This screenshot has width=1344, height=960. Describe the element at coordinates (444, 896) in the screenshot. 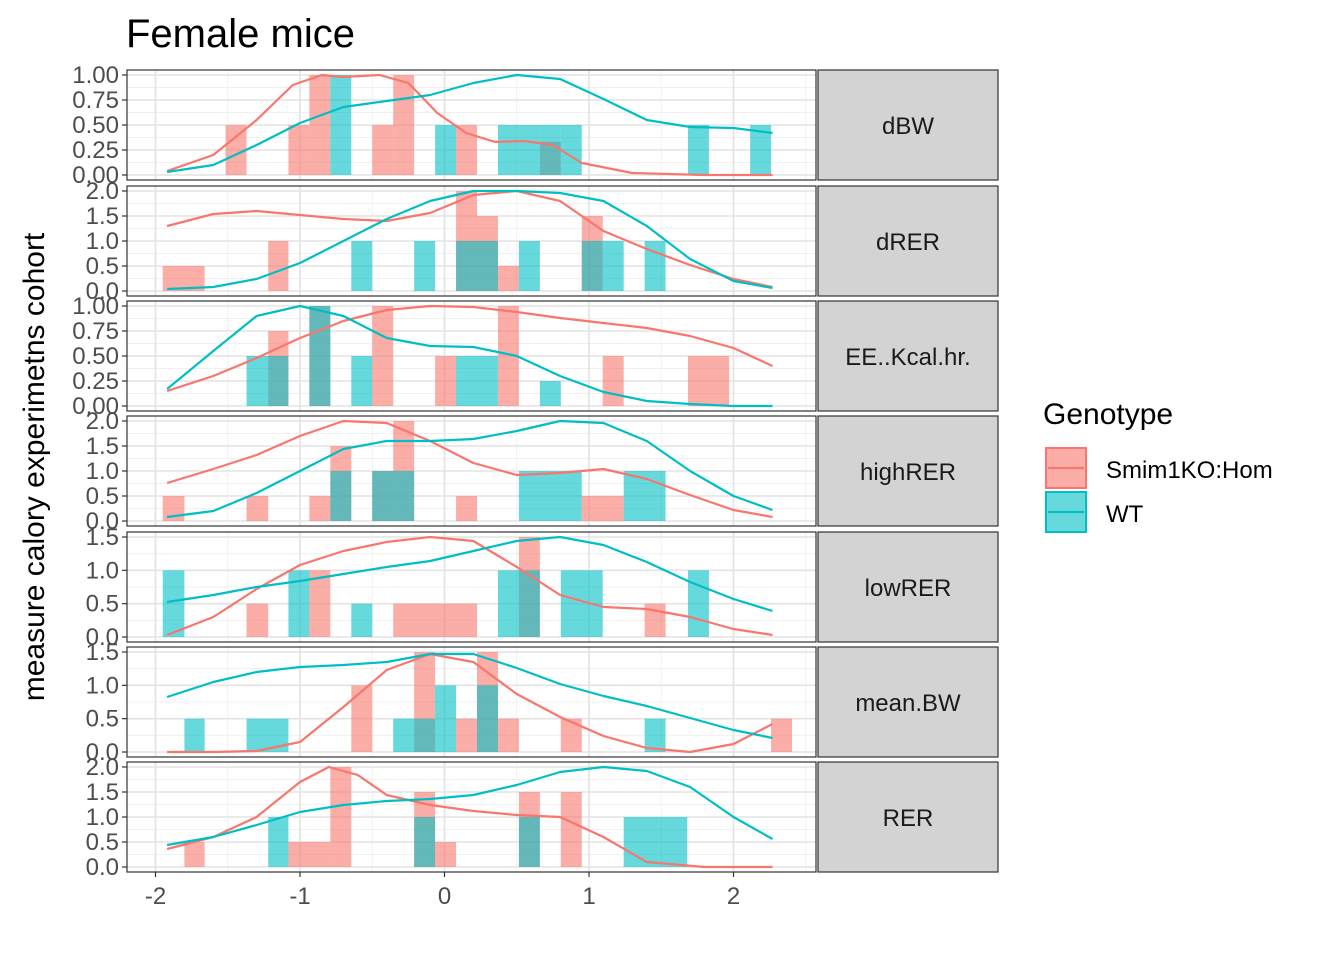

I see `x-tick-label: 0` at that location.